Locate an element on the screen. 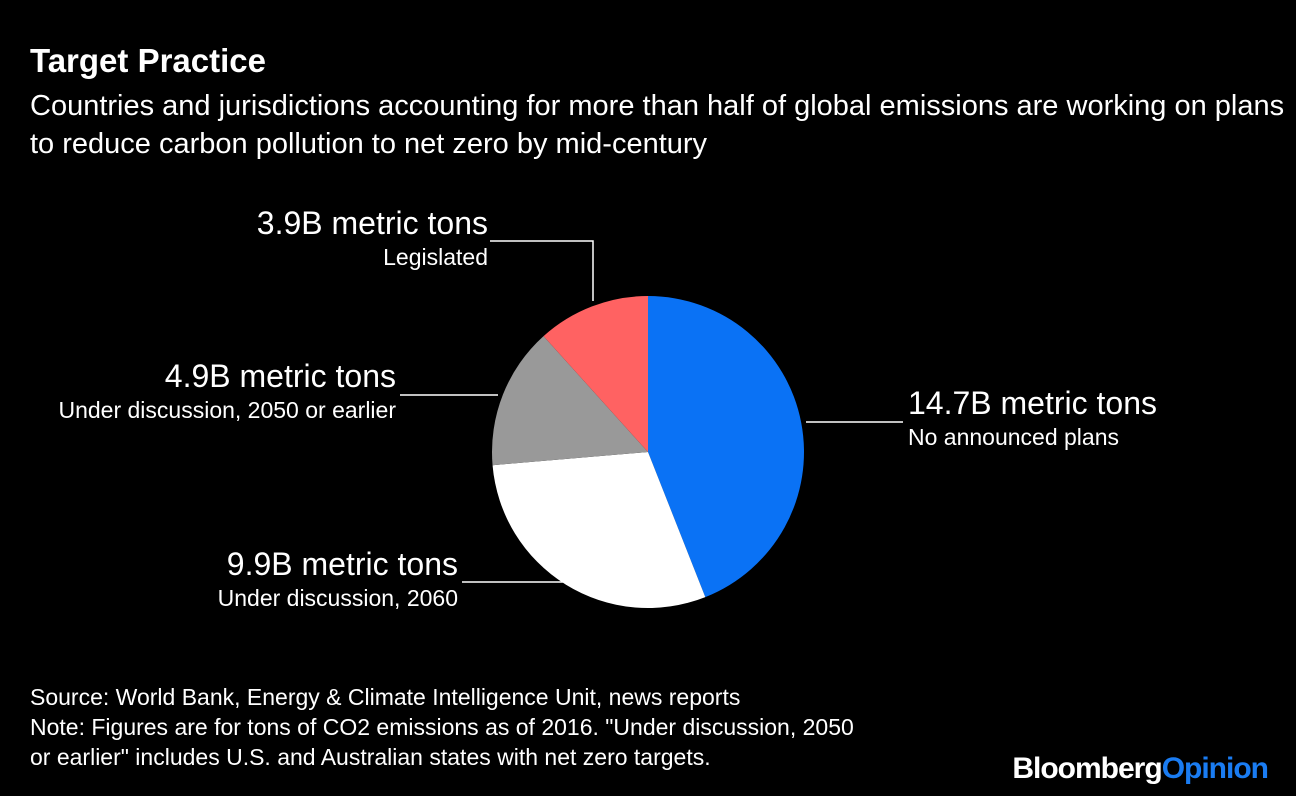 Image resolution: width=1296 pixels, height=796 pixels. pie-slice-no-announced-plans is located at coordinates (726, 447).